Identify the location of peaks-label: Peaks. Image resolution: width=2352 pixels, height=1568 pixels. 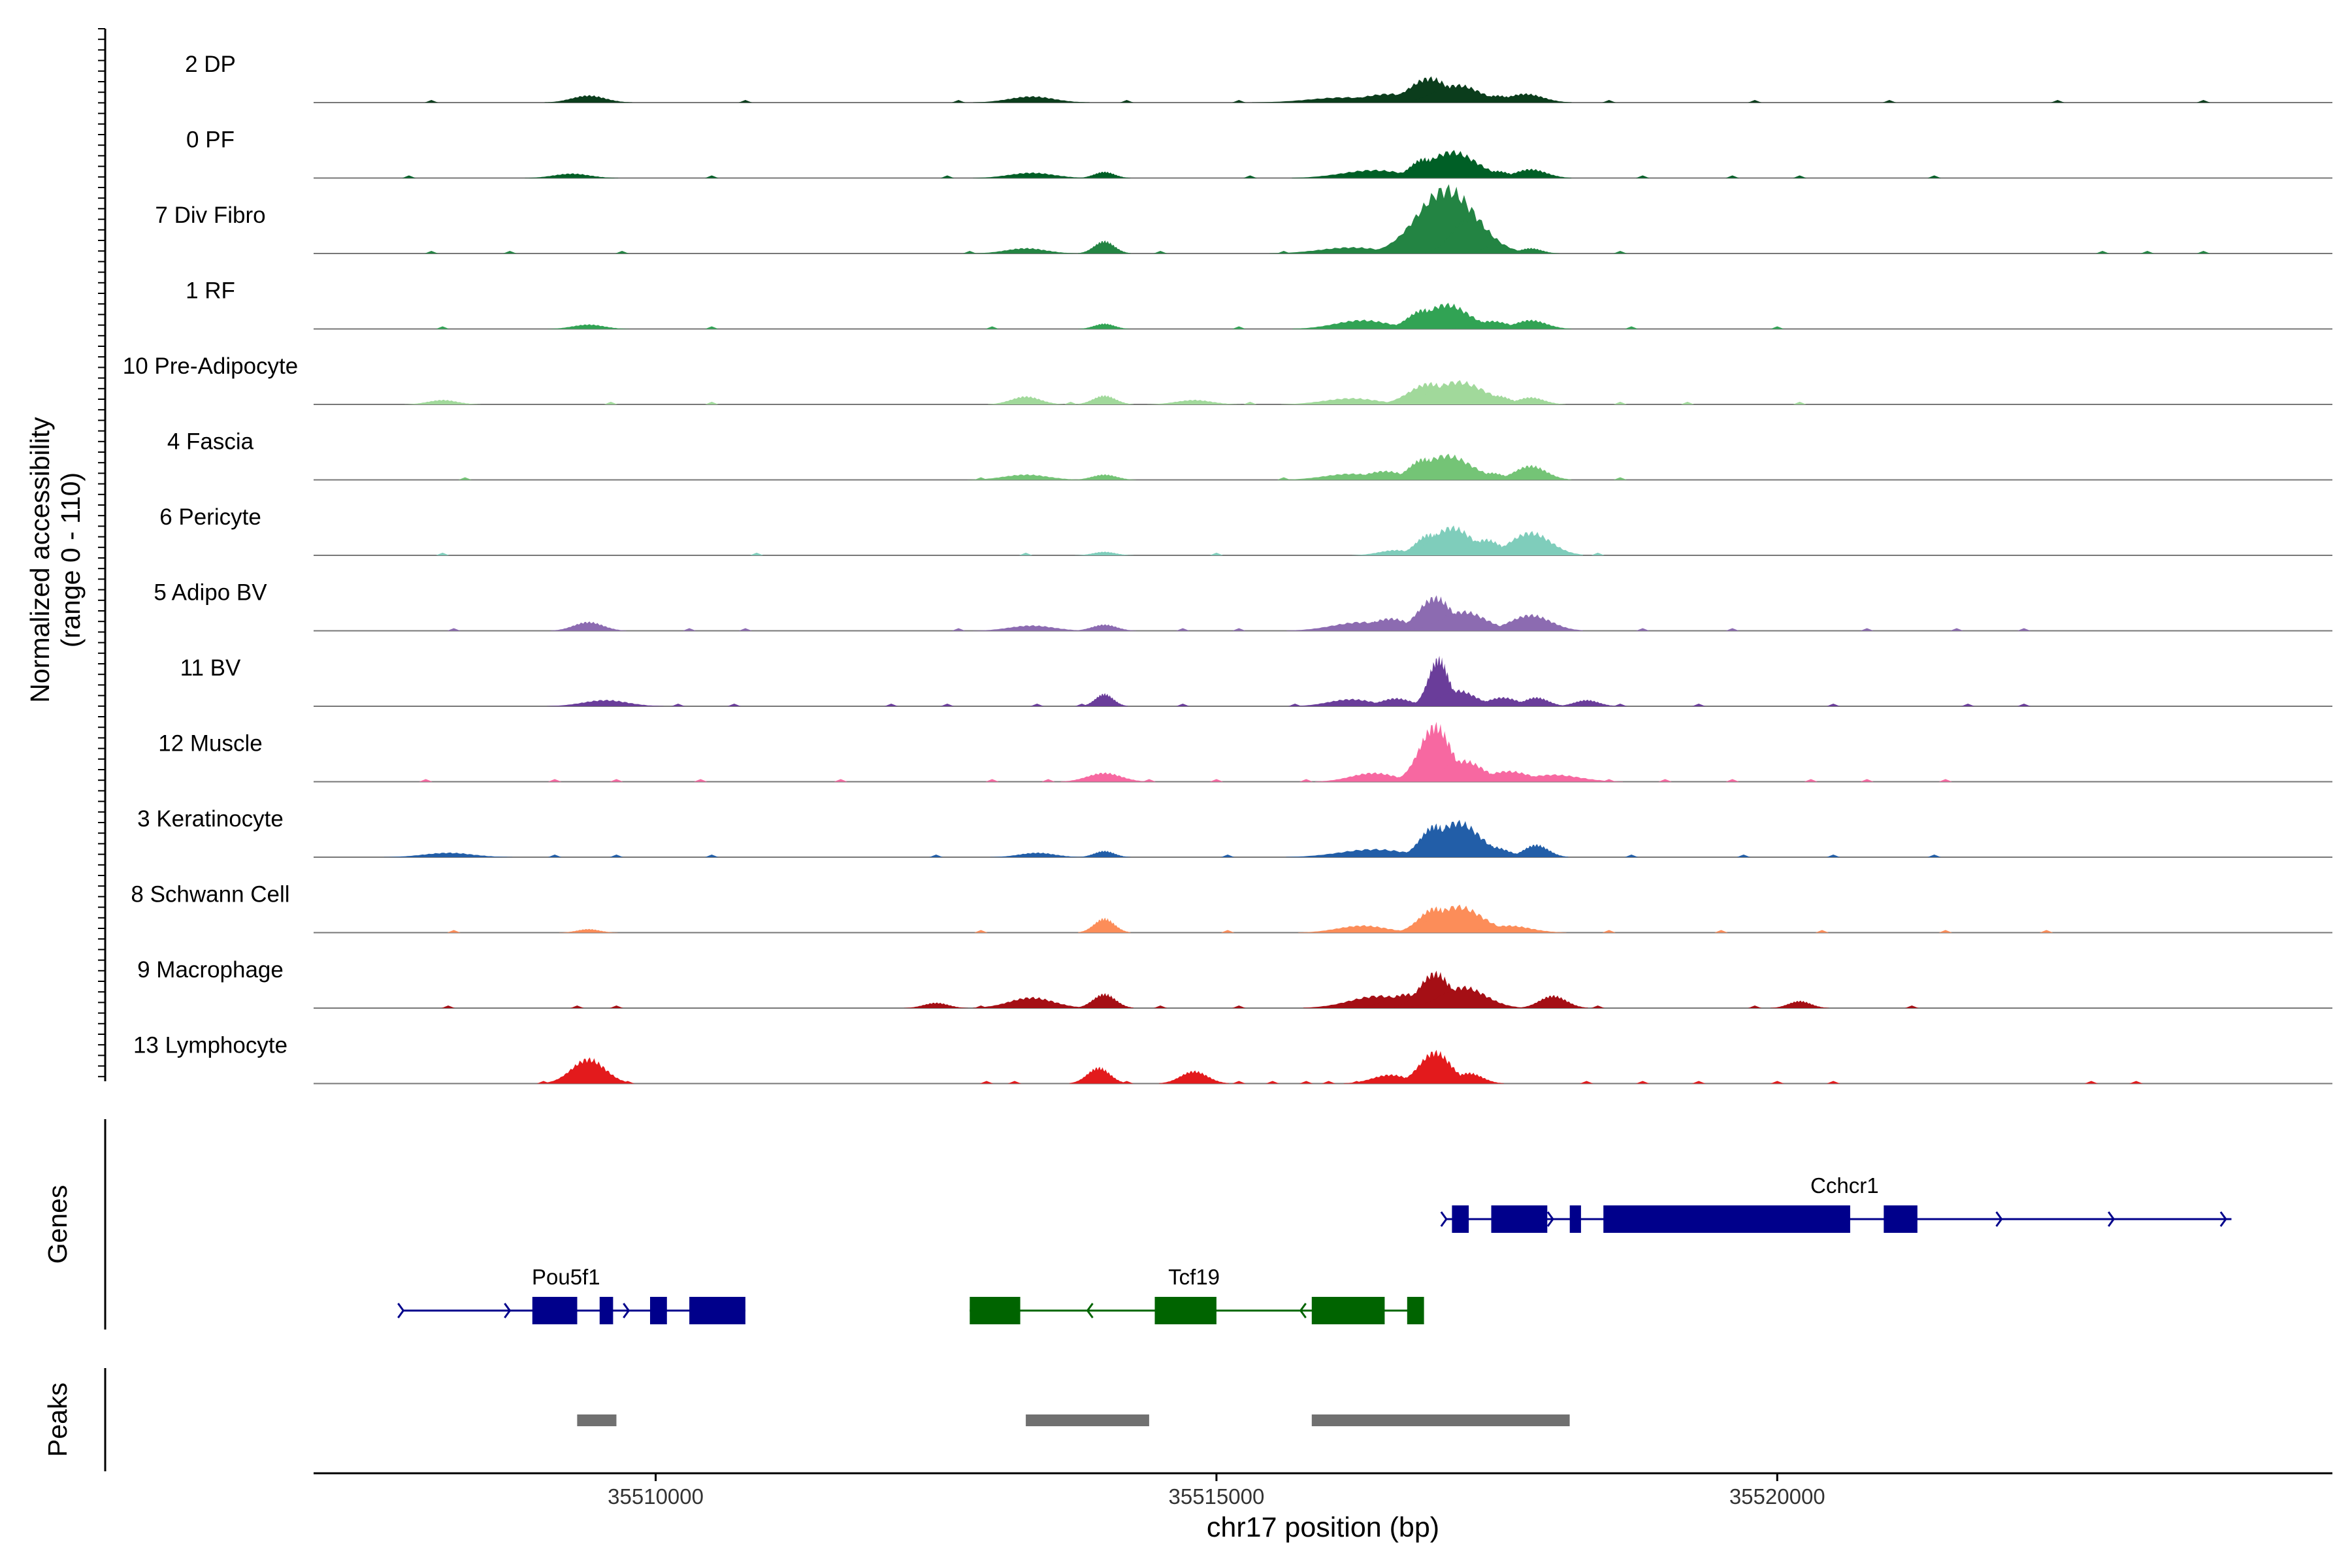
(57, 1419).